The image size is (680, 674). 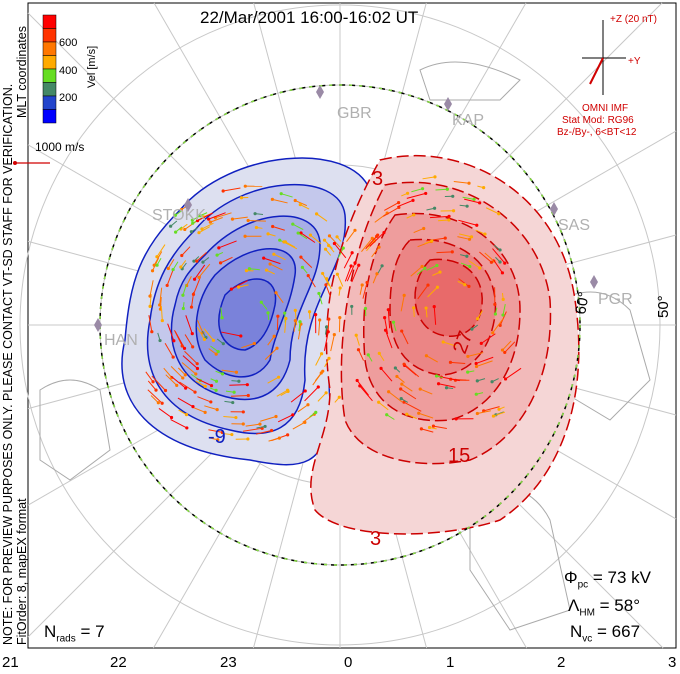 What do you see at coordinates (605, 633) in the screenshot?
I see `n-vc-stat: Nvc = 667` at bounding box center [605, 633].